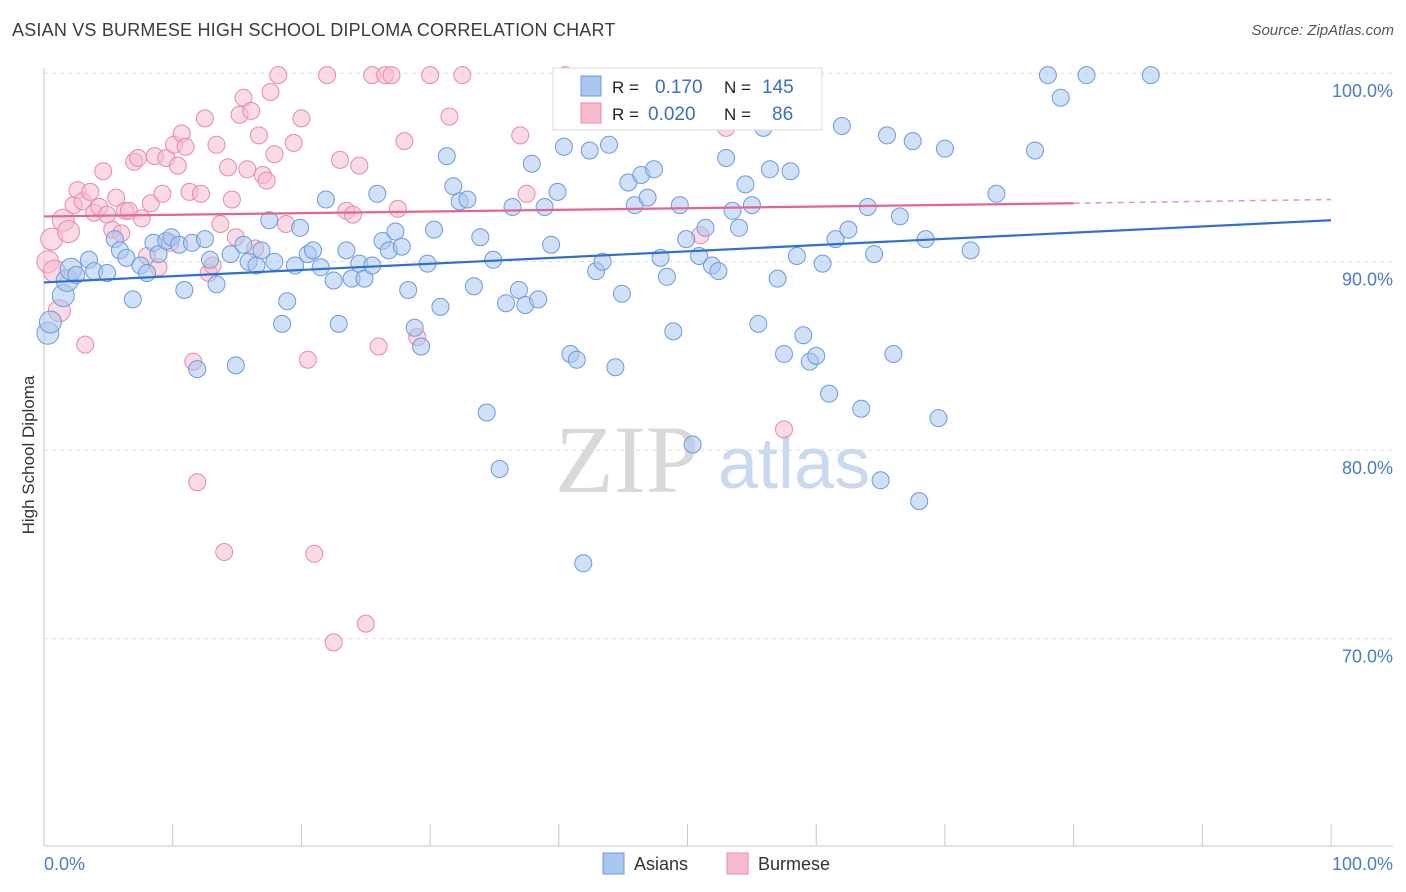 The width and height of the screenshot is (1406, 892). I want to click on stats-r-value-asians: 0.170, so click(679, 87).